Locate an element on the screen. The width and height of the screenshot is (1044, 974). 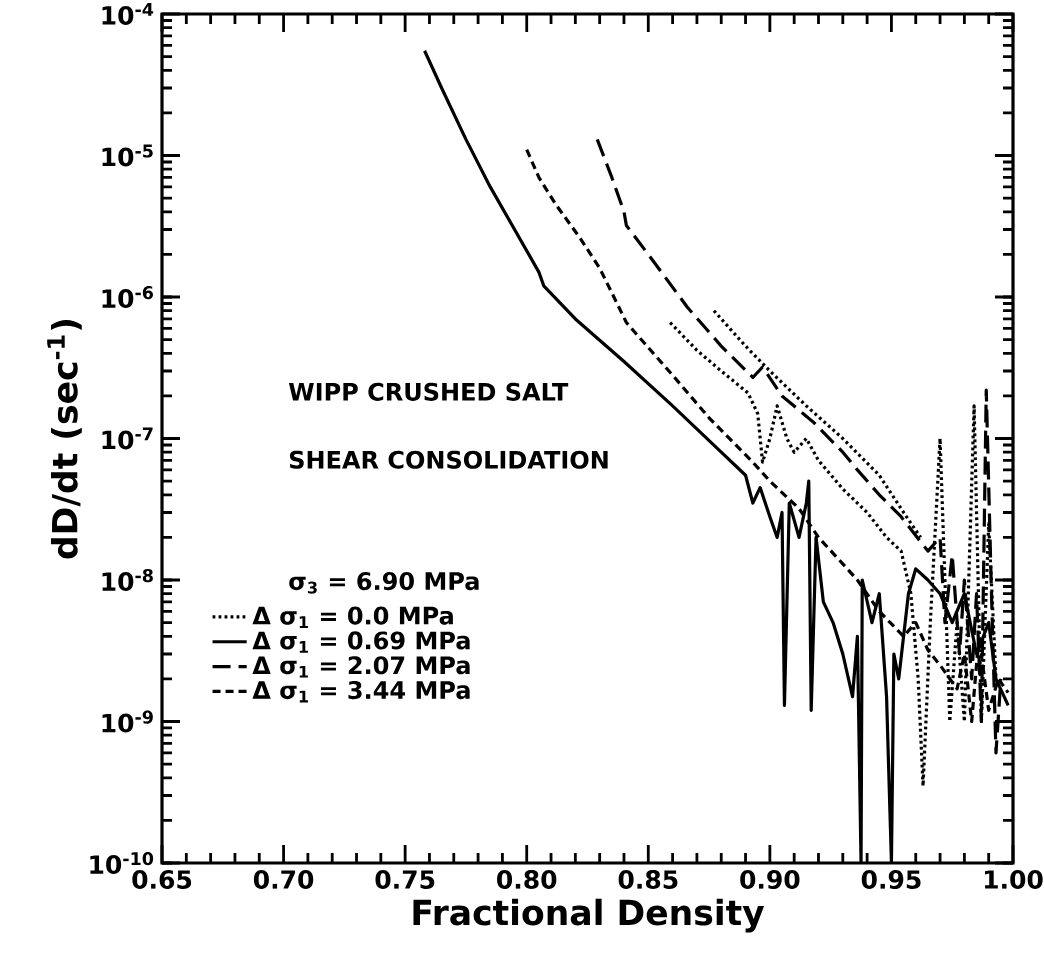
y-tick-label: 10$^{-6}$ is located at coordinates (127, 297).